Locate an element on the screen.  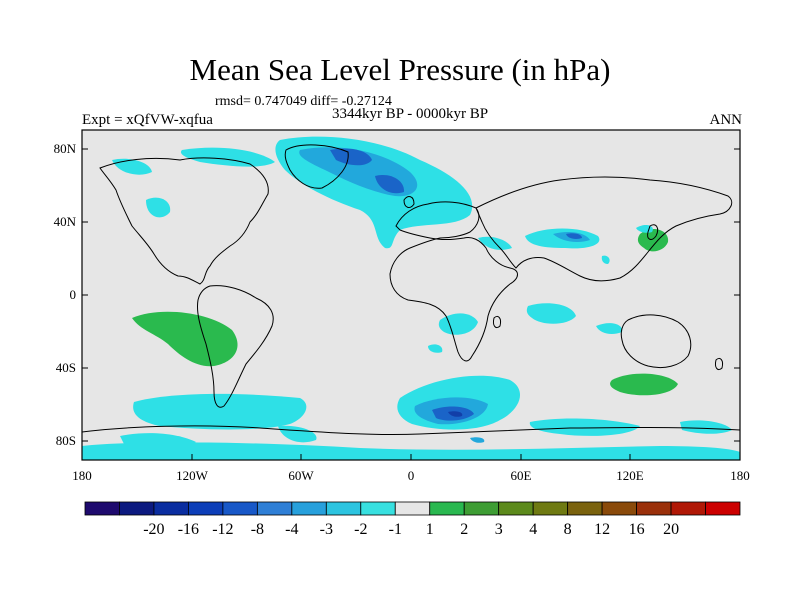
colorbar-label: 4 is located at coordinates (533, 529).